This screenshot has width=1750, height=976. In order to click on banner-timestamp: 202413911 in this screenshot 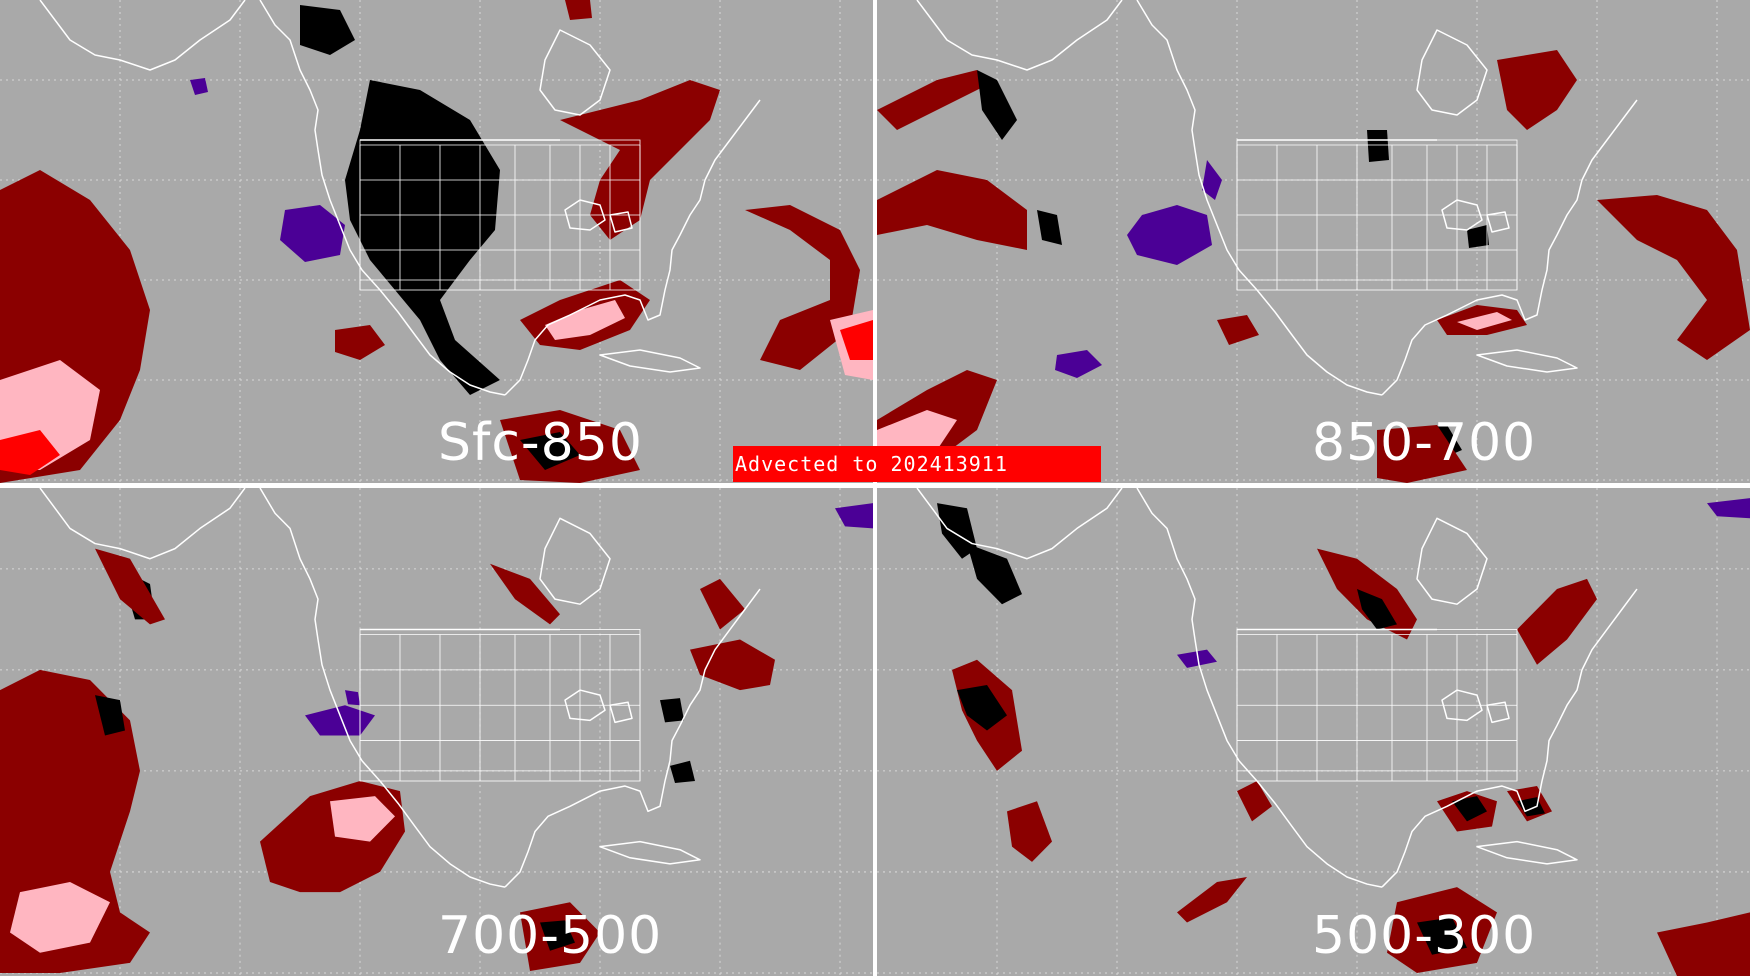, I will do `click(949, 464)`.